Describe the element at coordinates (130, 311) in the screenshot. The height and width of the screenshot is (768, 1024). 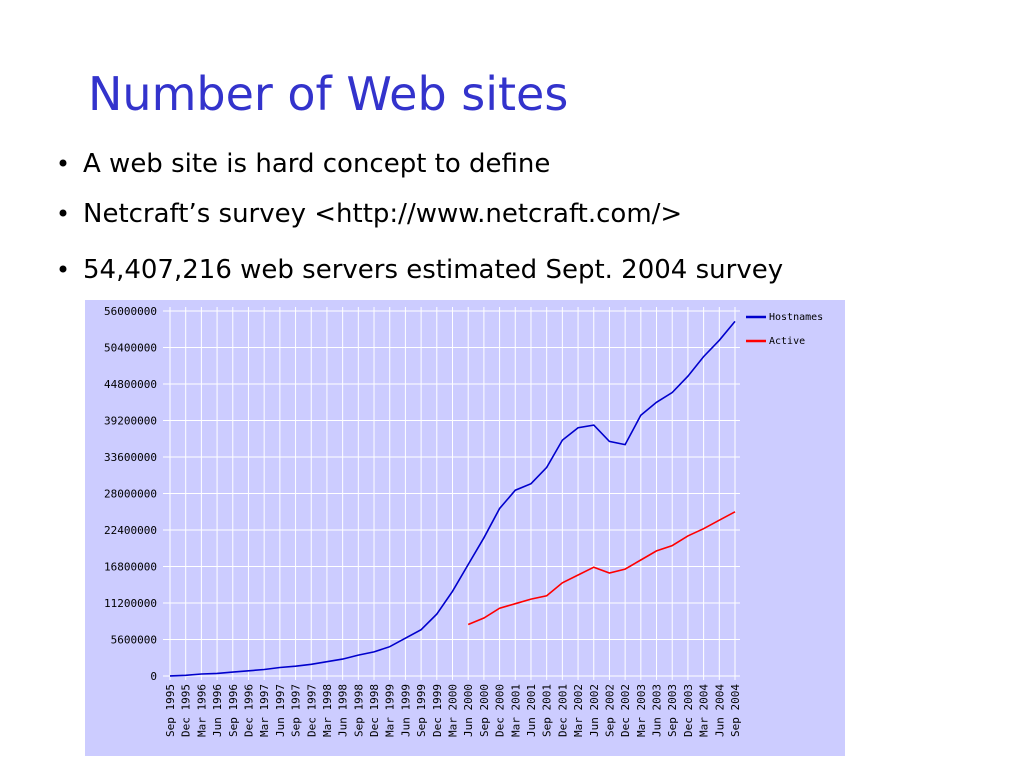
I see `y-tick-label: 56000000` at that location.